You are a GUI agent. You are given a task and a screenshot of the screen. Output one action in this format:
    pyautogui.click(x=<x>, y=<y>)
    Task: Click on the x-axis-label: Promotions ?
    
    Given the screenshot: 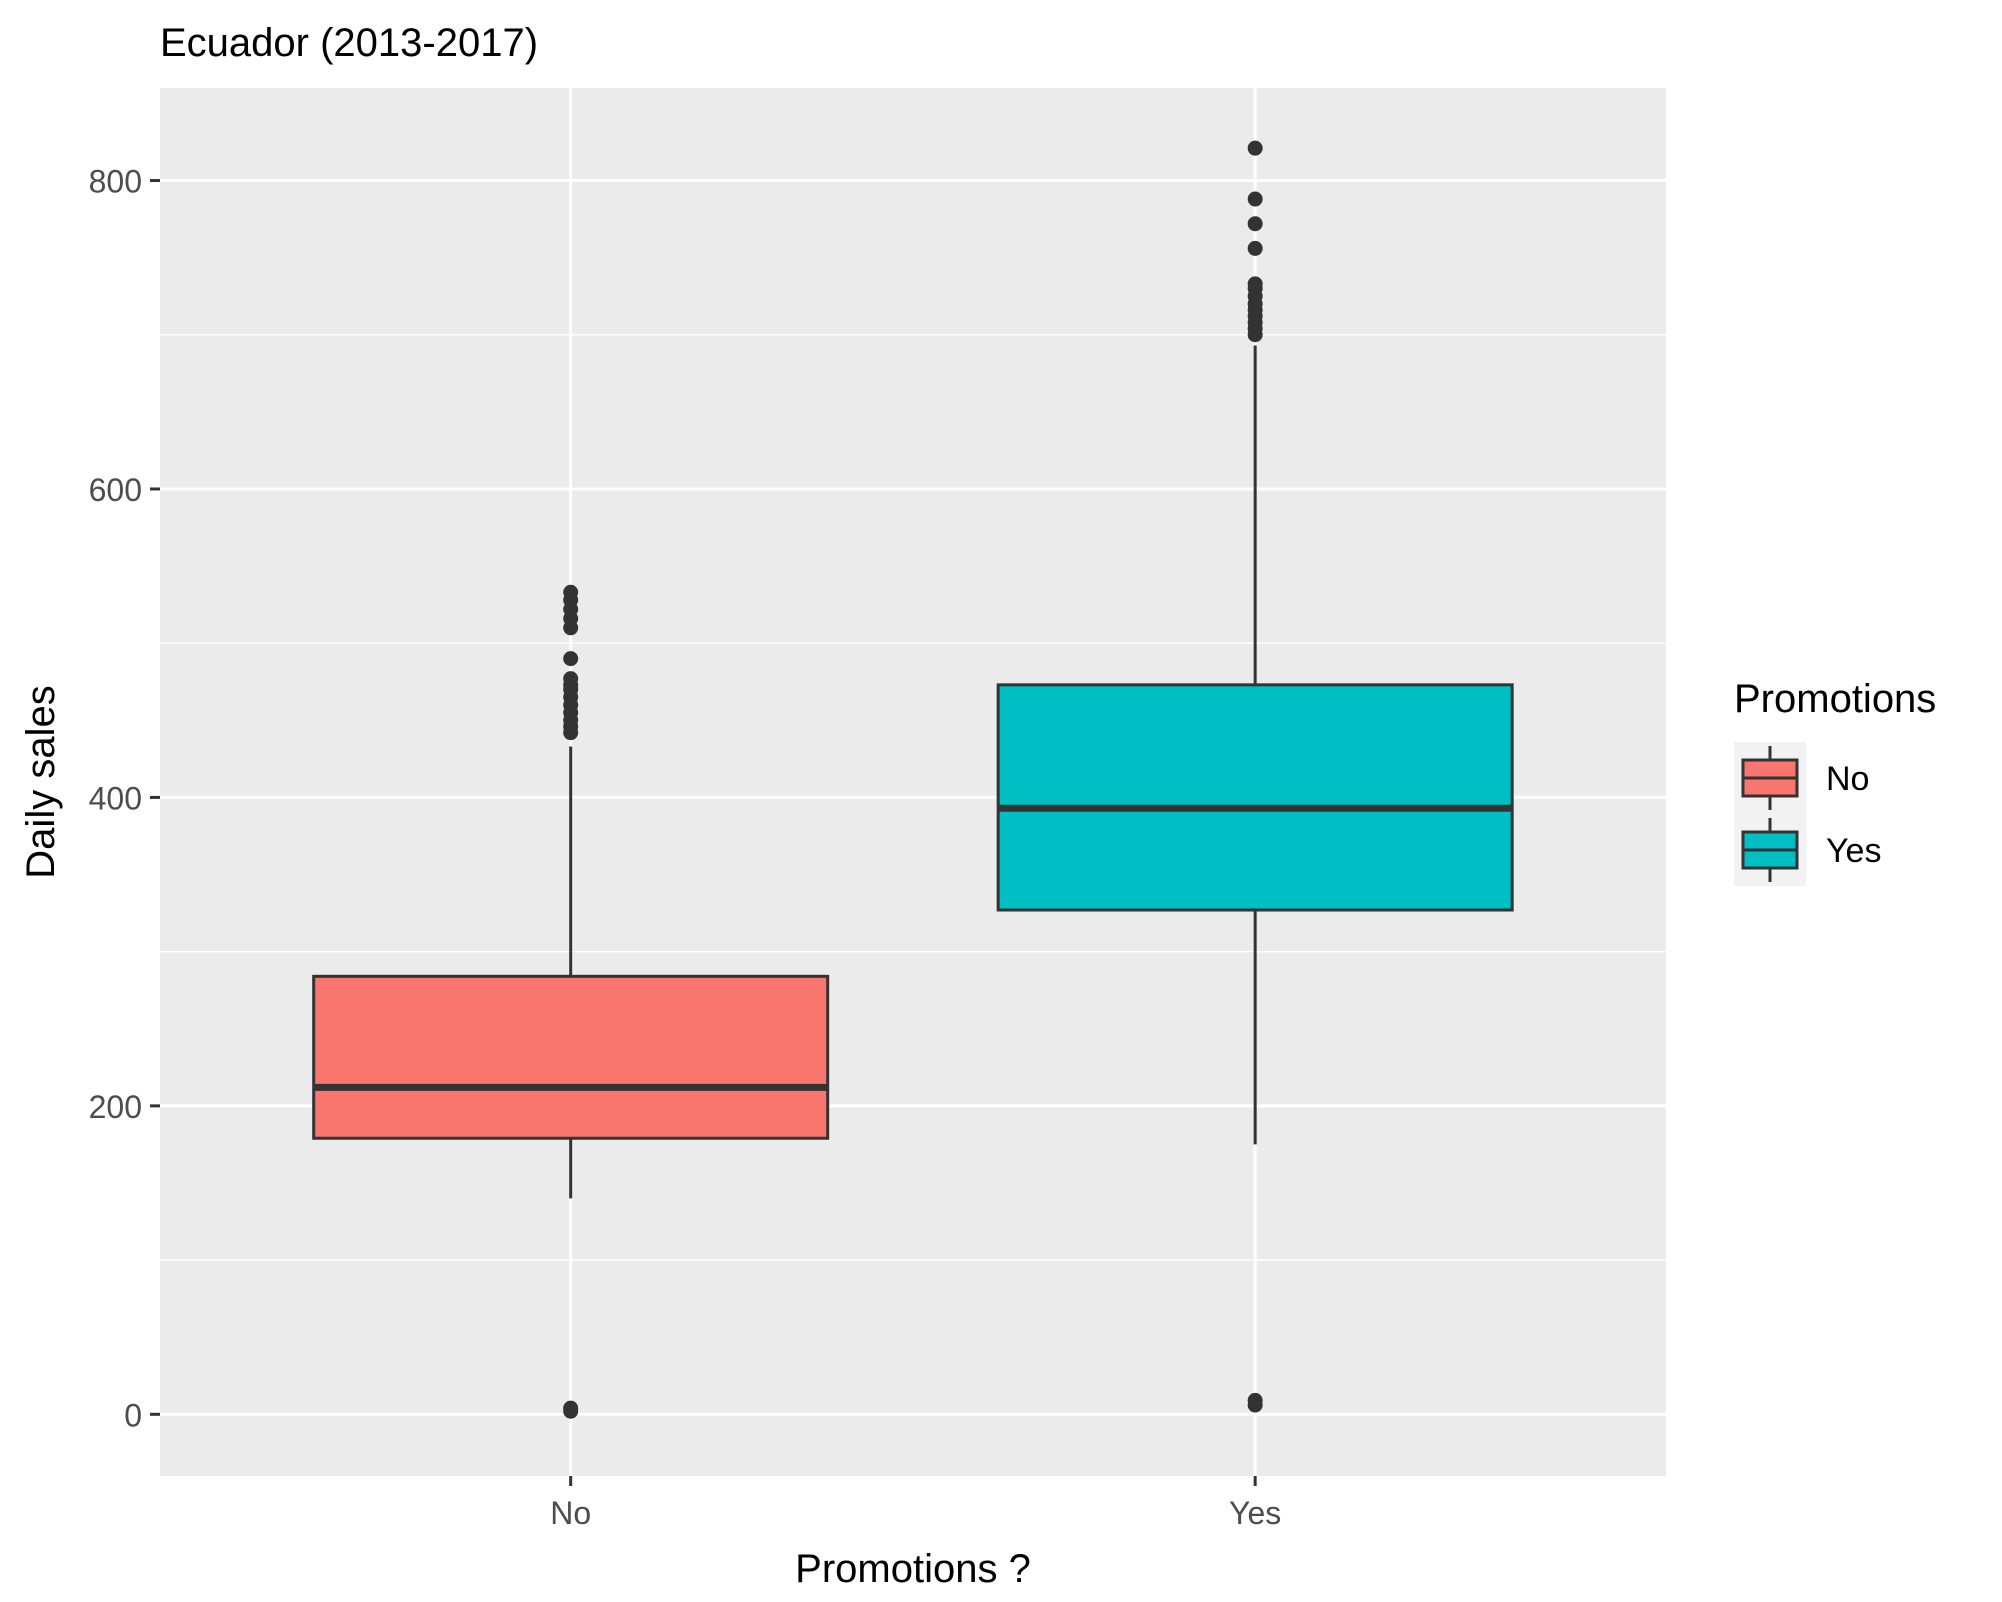 What is the action you would take?
    pyautogui.click(x=913, y=1569)
    